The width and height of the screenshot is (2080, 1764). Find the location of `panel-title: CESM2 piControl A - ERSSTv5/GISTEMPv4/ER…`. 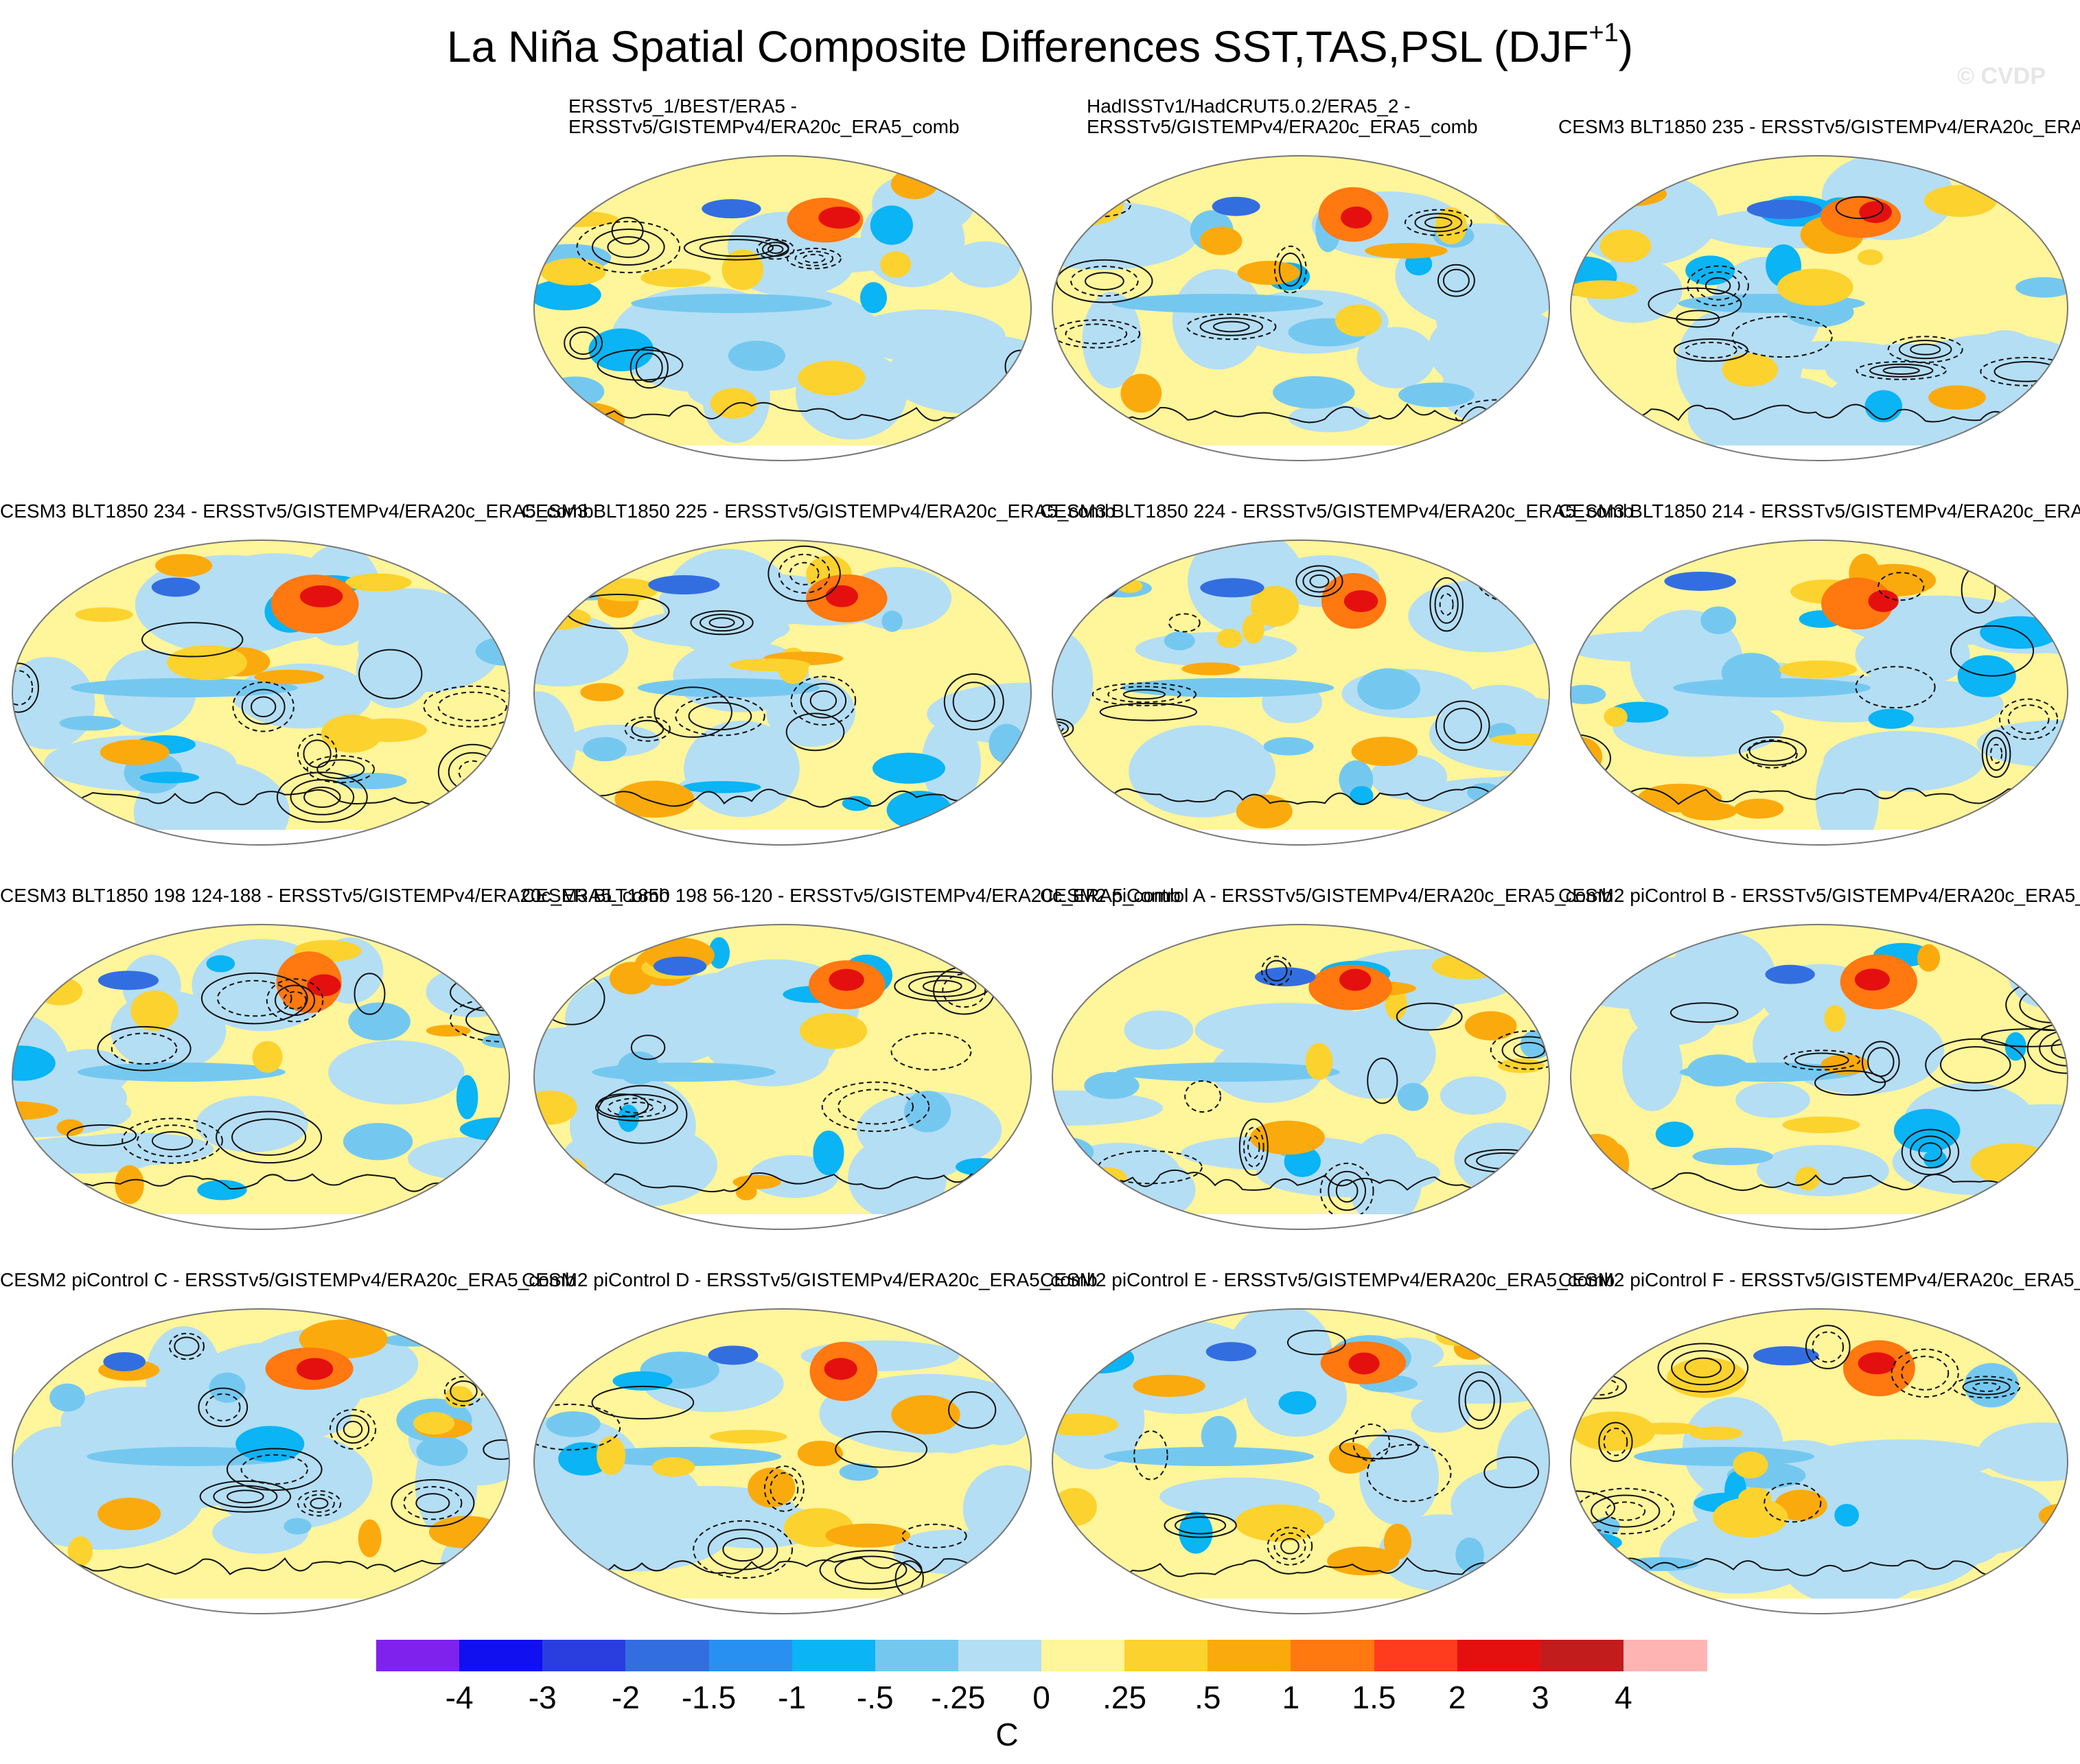

panel-title: CESM2 piControl A - ERSSTv5/GISTEMPv4/ER… is located at coordinates (1326, 895).